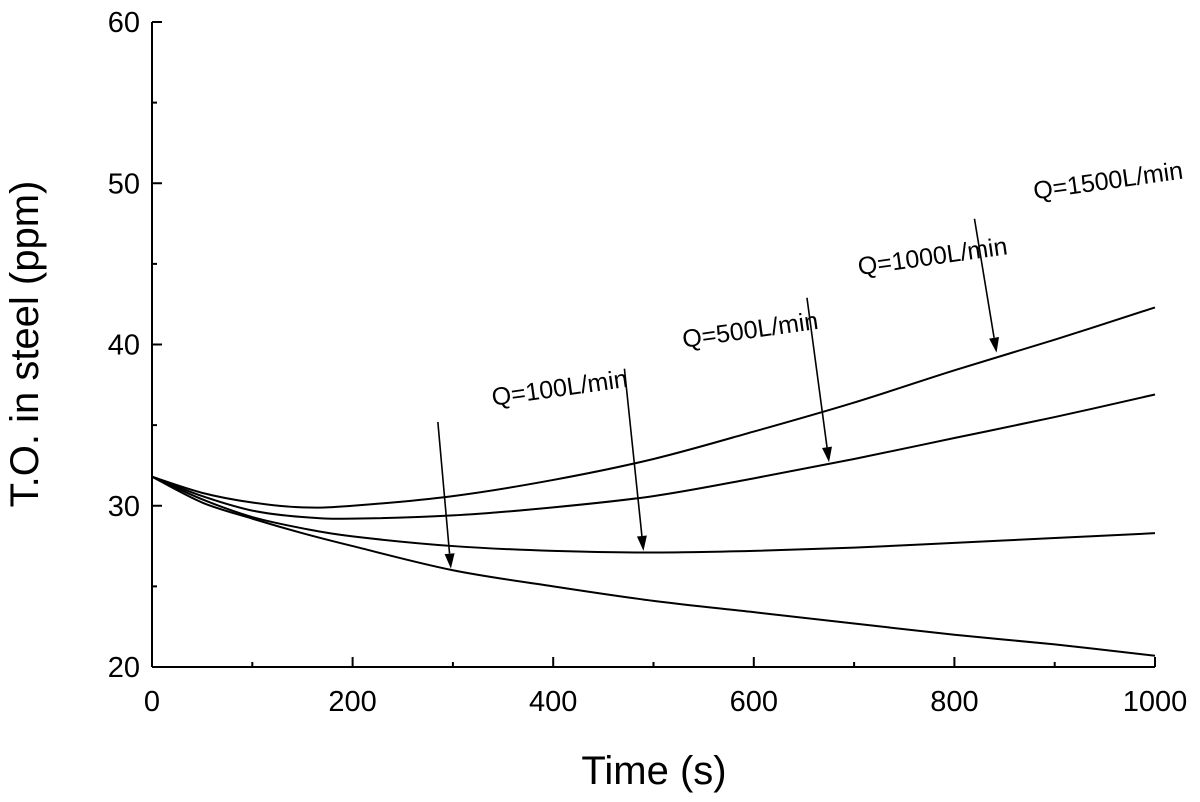  I want to click on annotation-label-2: Q=1000L/min, so click(932, 256).